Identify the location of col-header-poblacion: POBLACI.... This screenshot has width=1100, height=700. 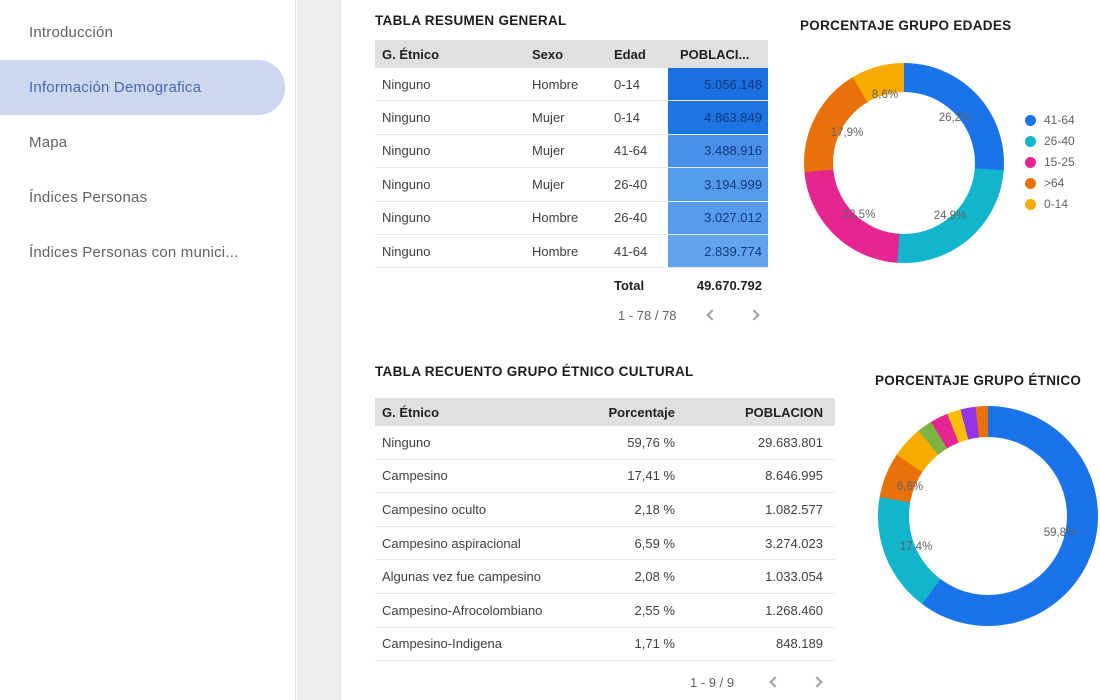
(715, 54).